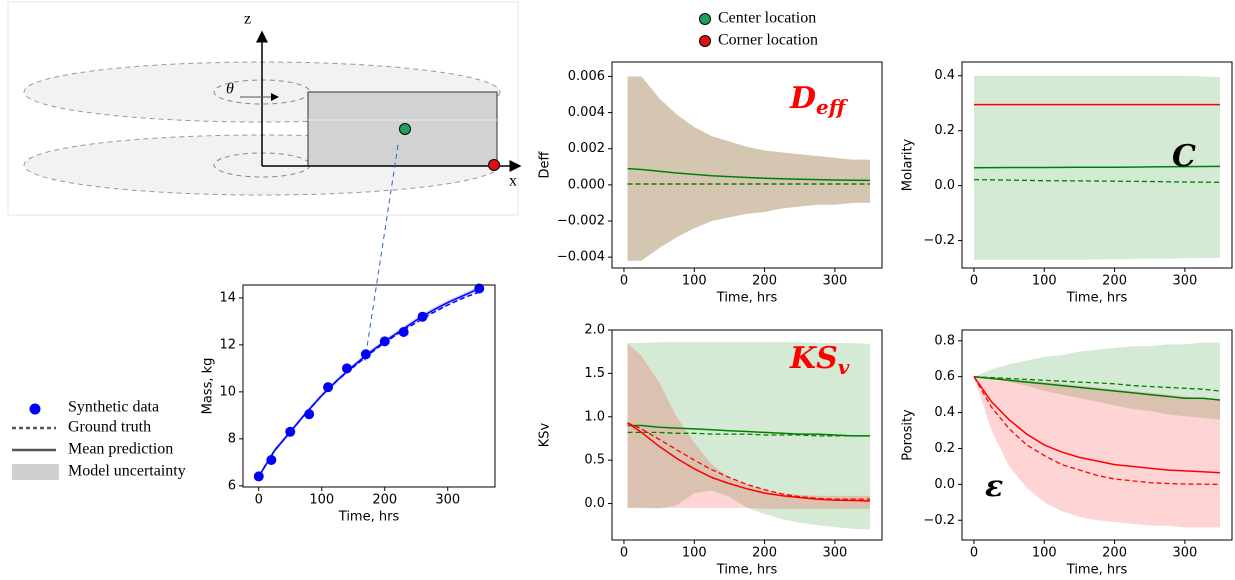 This screenshot has height=580, width=1235. Describe the element at coordinates (581, 257) in the screenshot. I see `y-tick-label: −0.004` at that location.